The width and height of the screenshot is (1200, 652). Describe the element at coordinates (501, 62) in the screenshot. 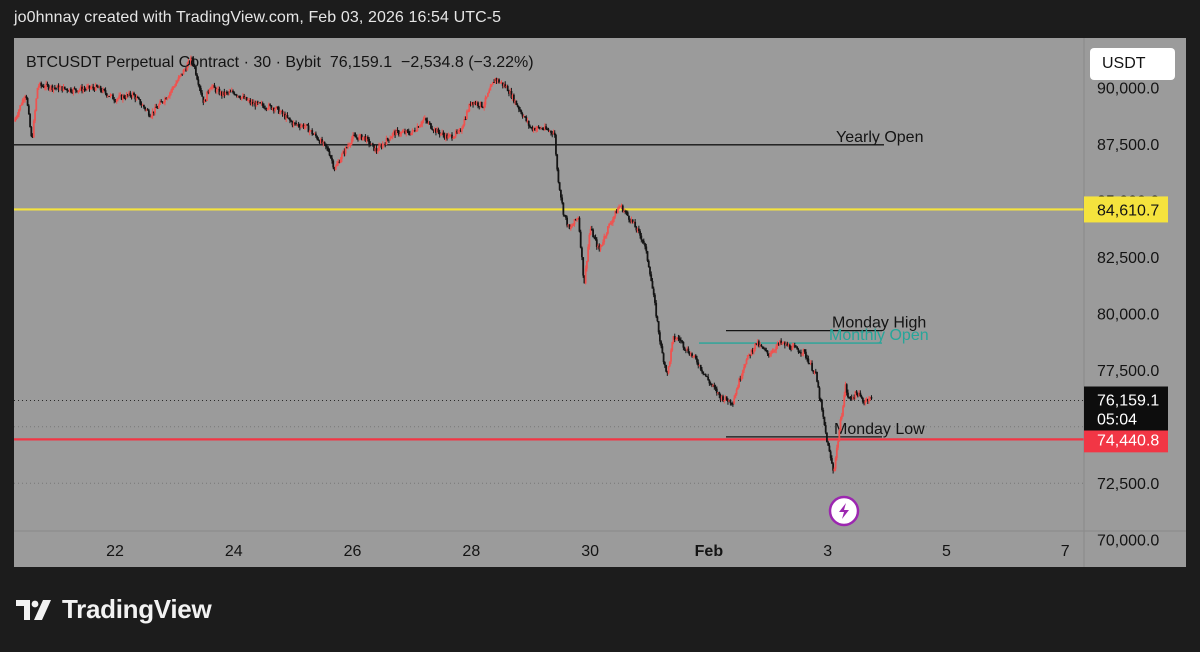

I see `price-change-pct: (−3.22%)` at that location.